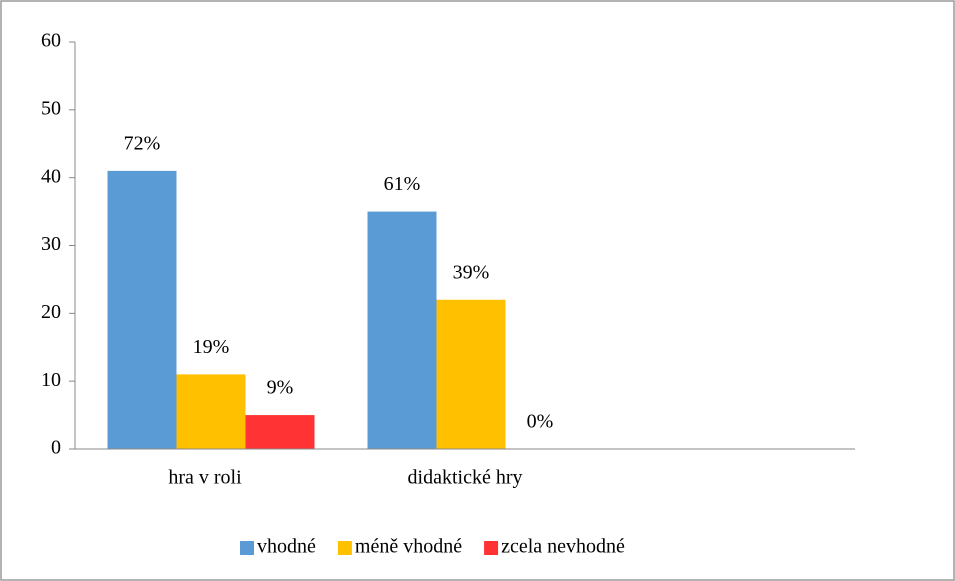 The image size is (955, 581). Describe the element at coordinates (563, 547) in the screenshot. I see `legend-label: zcela nevhodné` at that location.